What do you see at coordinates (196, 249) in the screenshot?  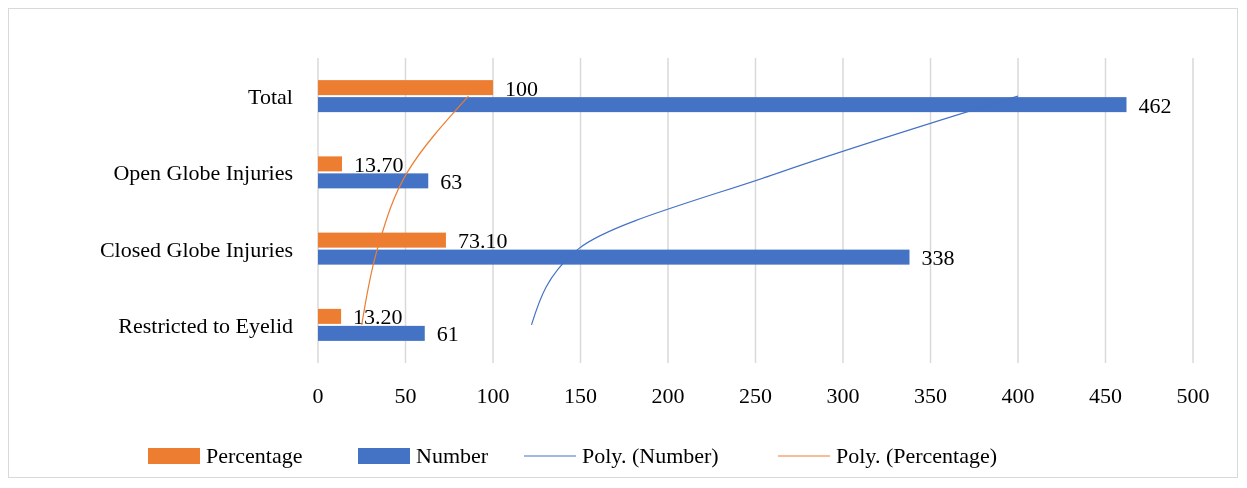 I see `y-tick-label: Closed Globe Injuries` at bounding box center [196, 249].